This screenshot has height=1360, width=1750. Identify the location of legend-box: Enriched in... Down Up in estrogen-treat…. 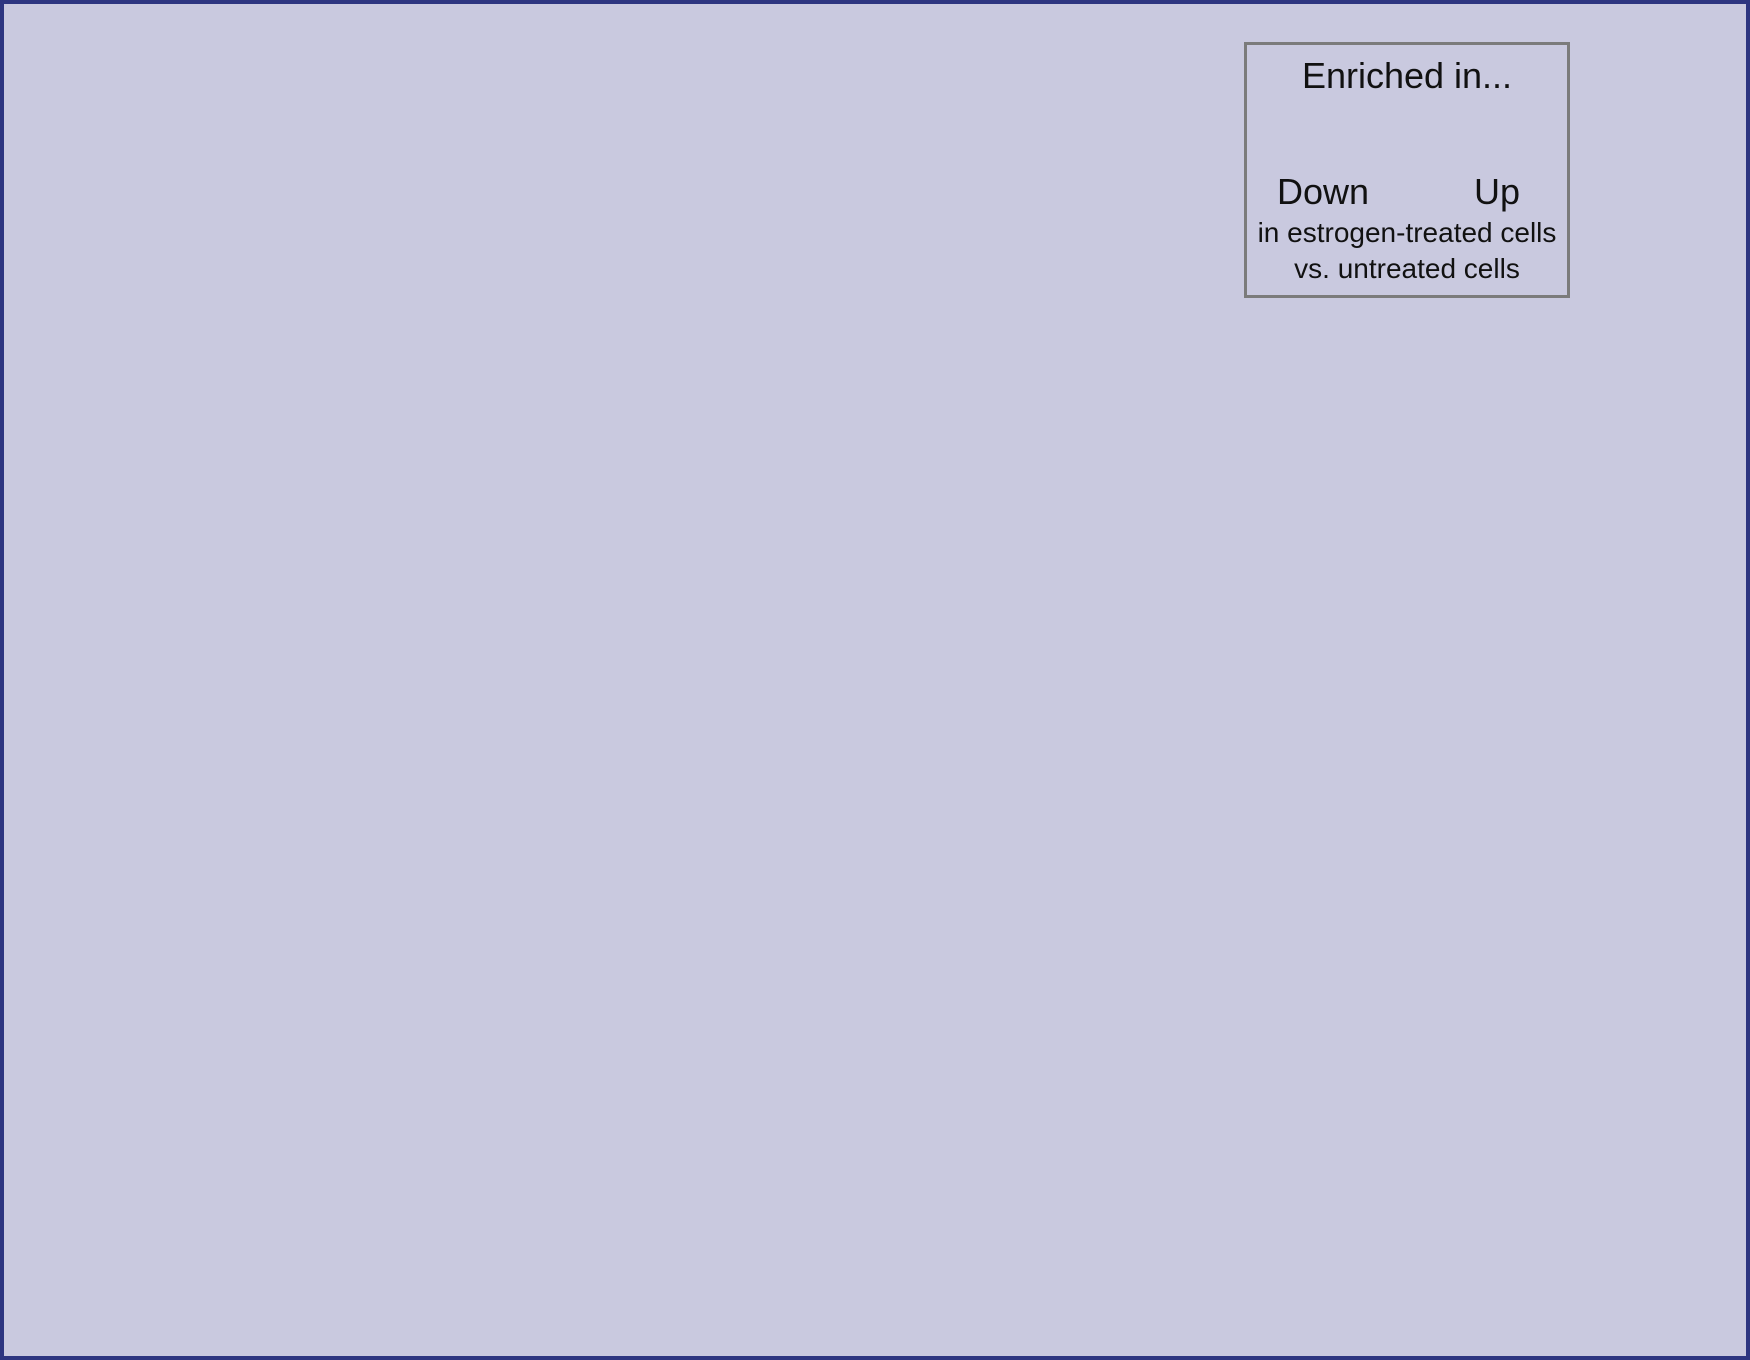
(1407, 170).